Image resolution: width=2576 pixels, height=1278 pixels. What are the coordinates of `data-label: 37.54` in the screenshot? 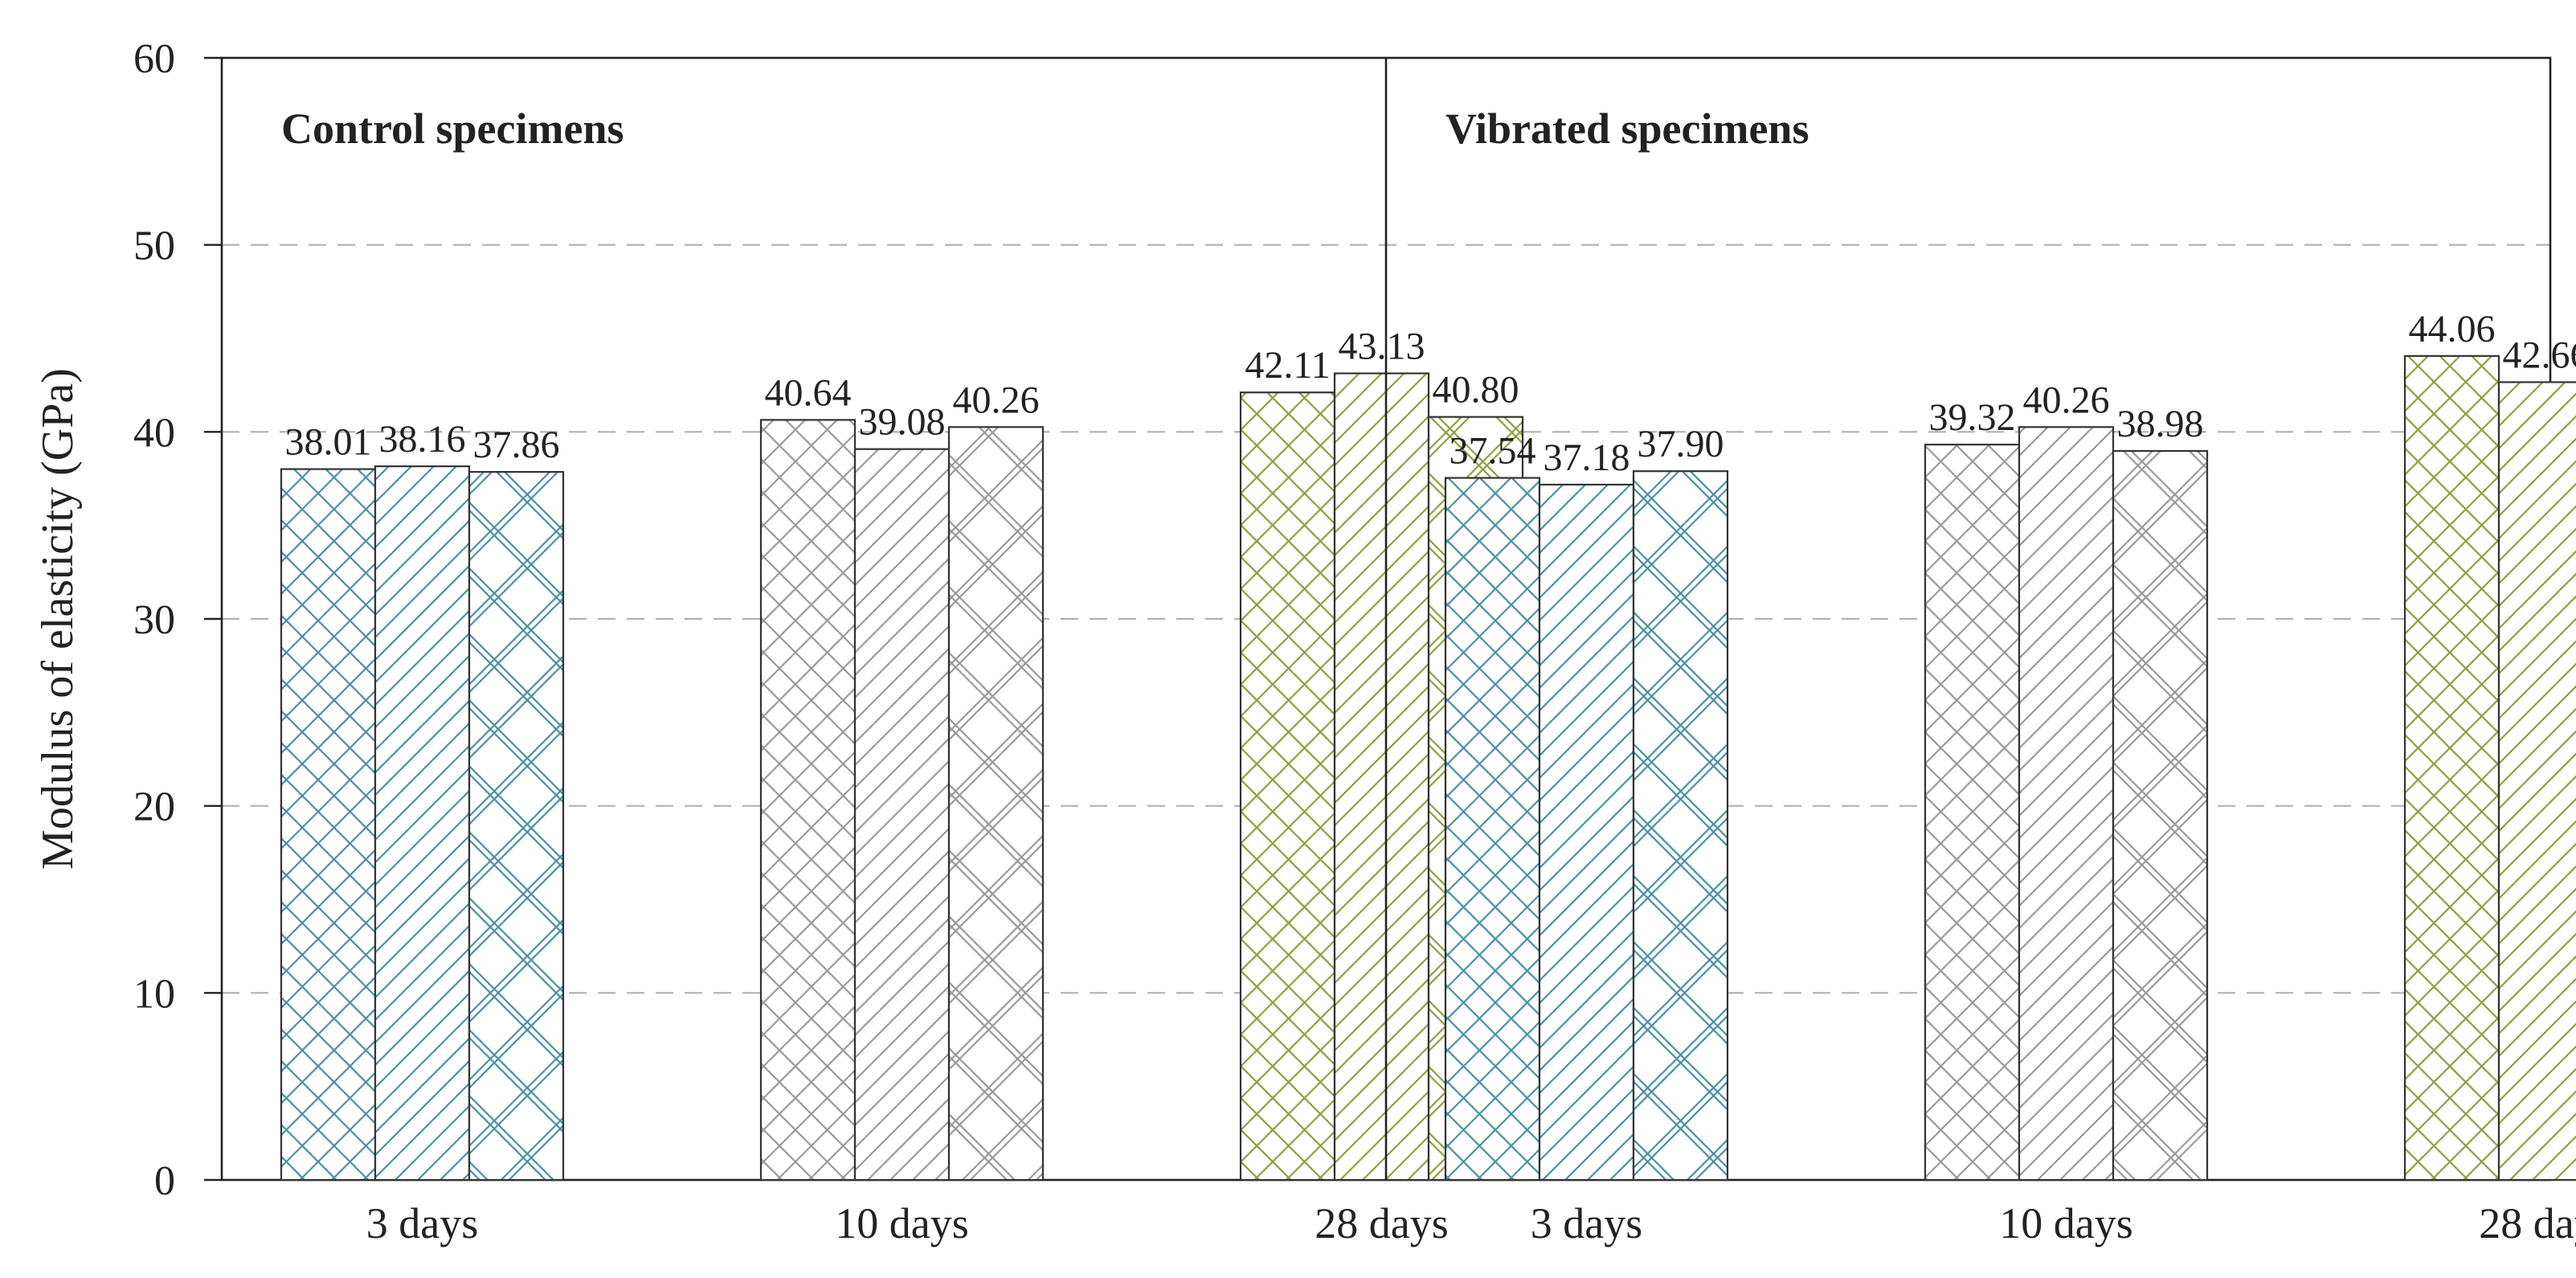 It's located at (1493, 452).